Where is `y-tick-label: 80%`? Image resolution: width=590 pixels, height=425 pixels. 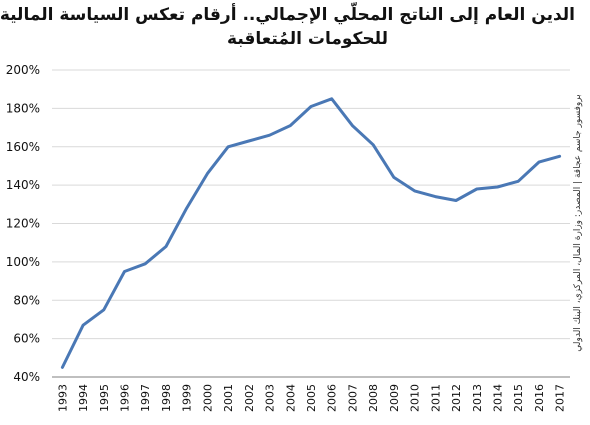
y-tick-label: 80% is located at coordinates (26, 300).